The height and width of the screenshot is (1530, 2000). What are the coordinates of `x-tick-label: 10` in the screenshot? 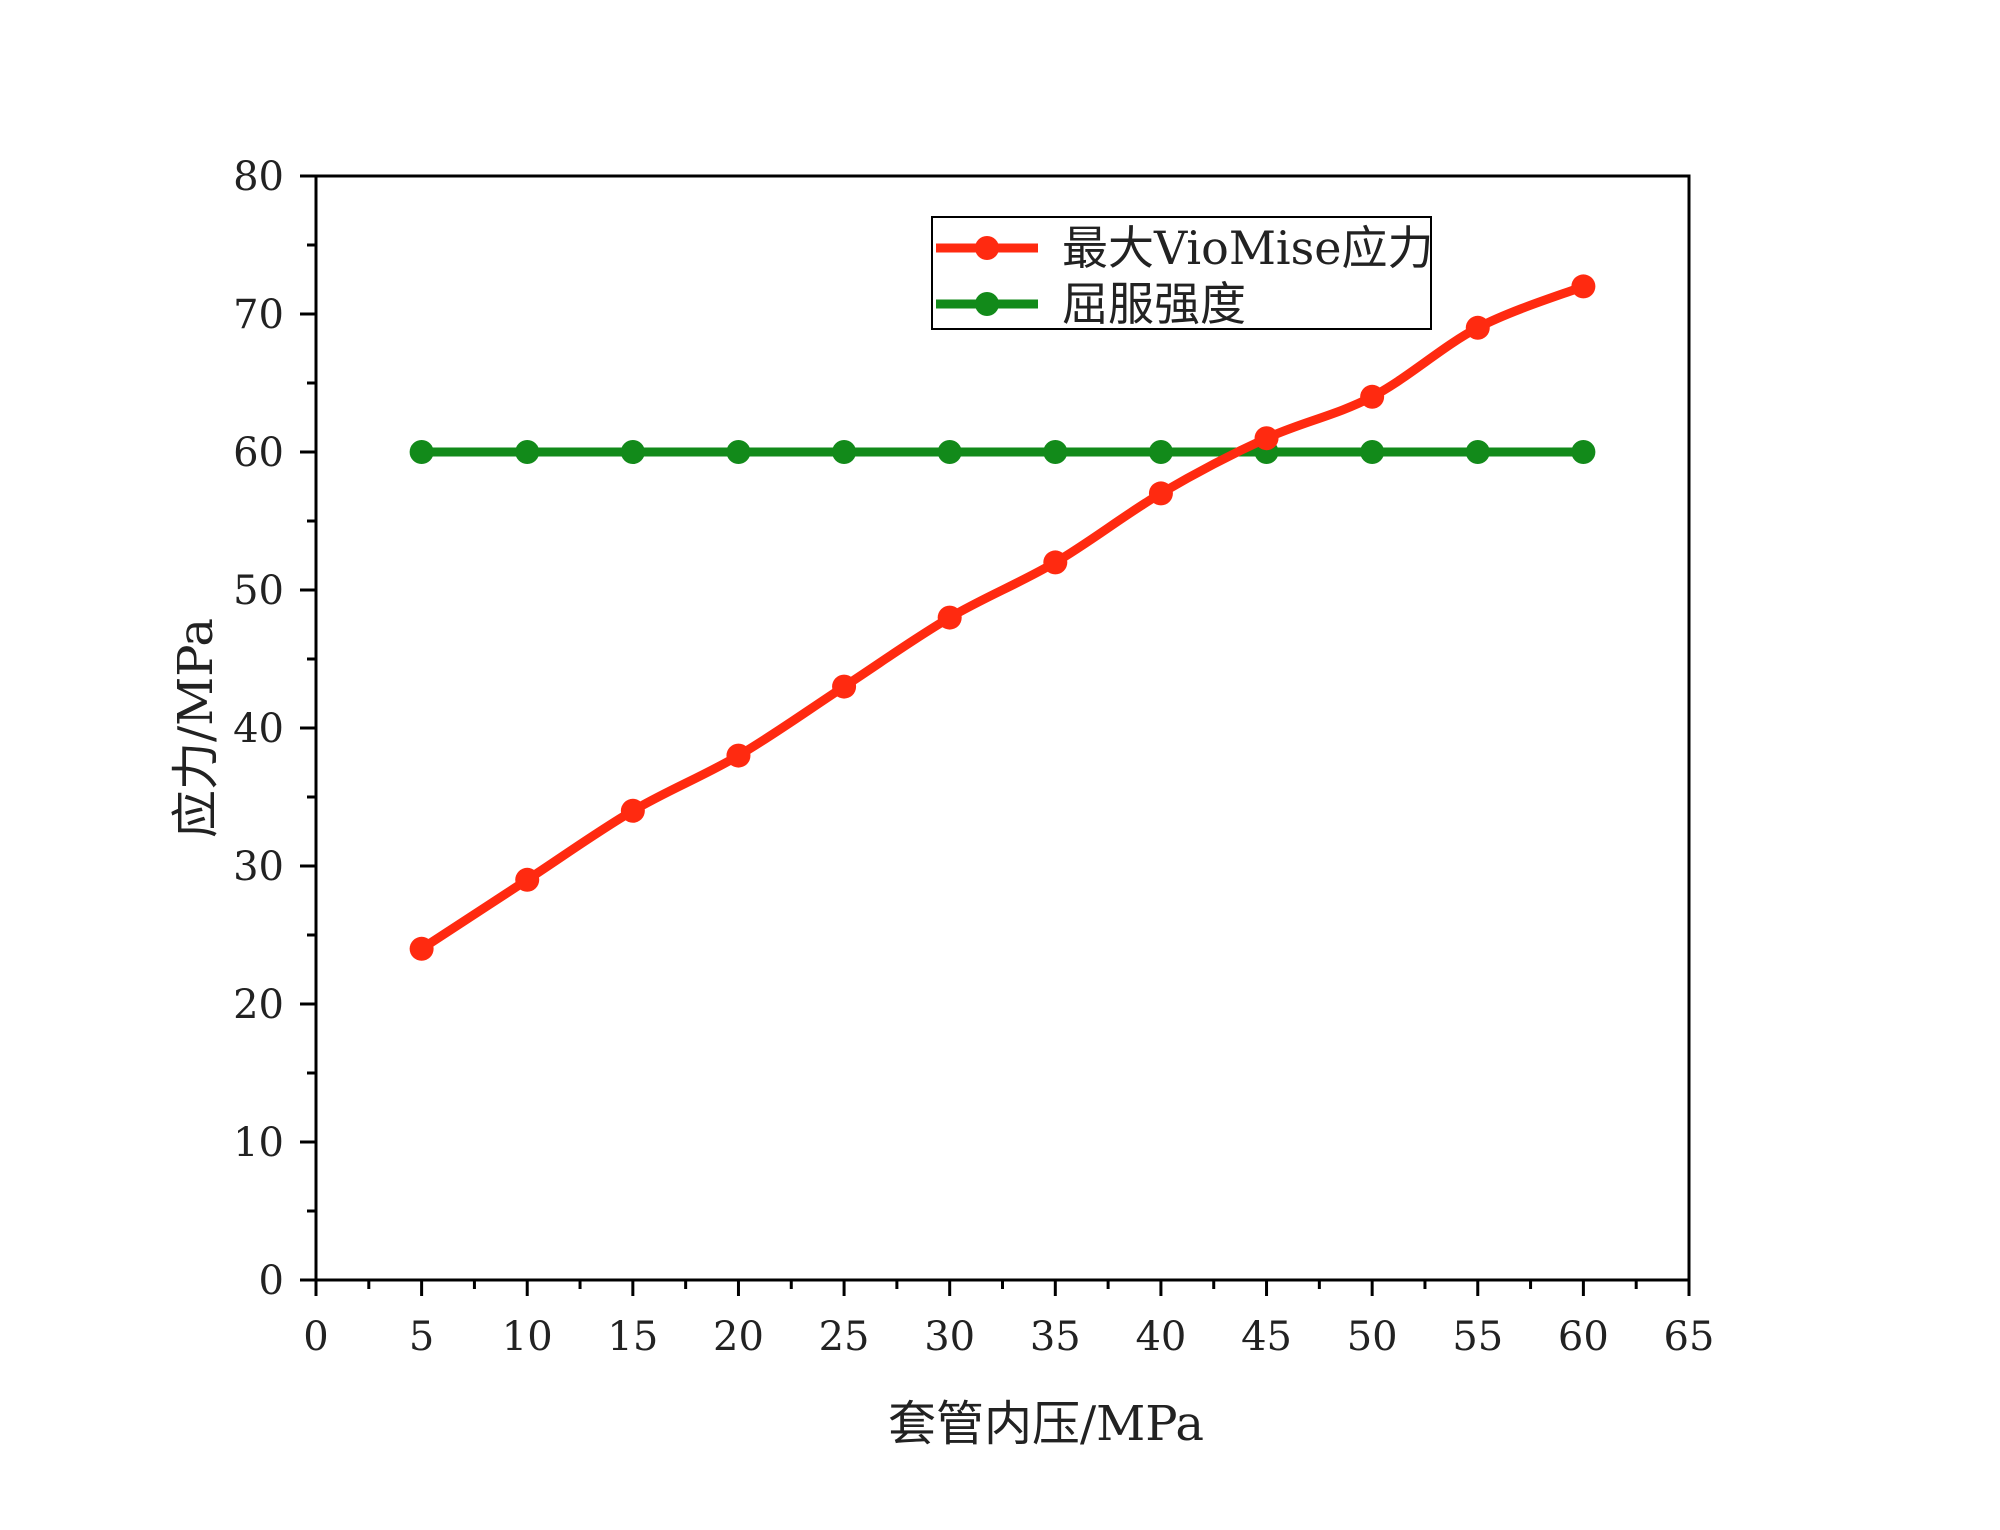 It's located at (527, 1337).